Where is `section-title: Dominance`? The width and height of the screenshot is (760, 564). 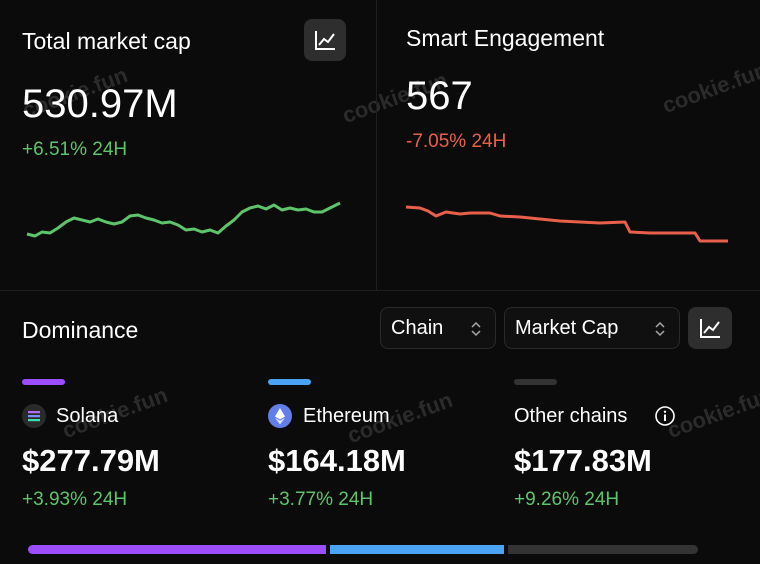
section-title: Dominance is located at coordinates (80, 330).